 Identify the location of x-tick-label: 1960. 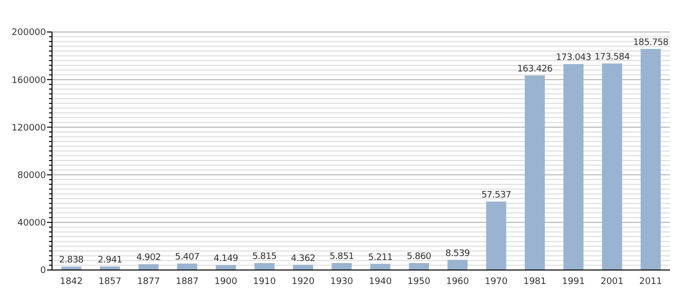
(458, 282).